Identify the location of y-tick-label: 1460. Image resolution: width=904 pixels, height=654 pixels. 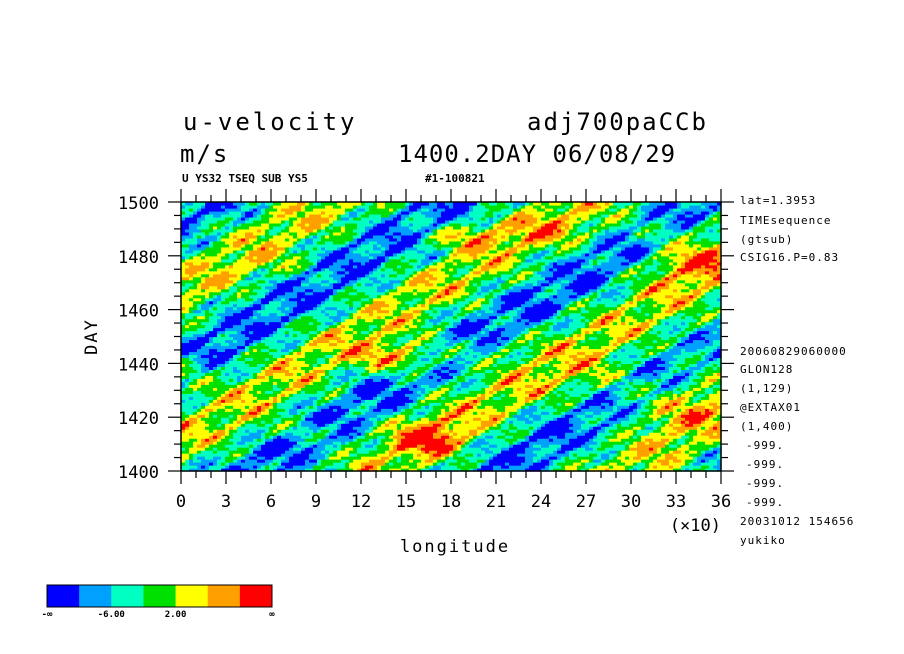
(138, 312).